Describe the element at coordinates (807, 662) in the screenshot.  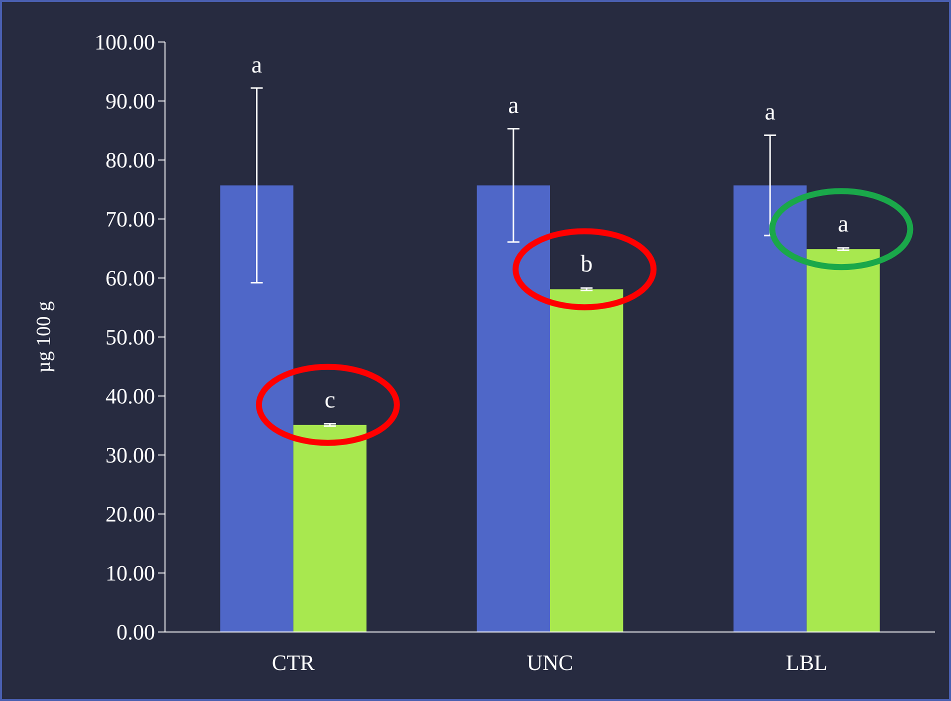
I see `x-tick-label: LBL` at that location.